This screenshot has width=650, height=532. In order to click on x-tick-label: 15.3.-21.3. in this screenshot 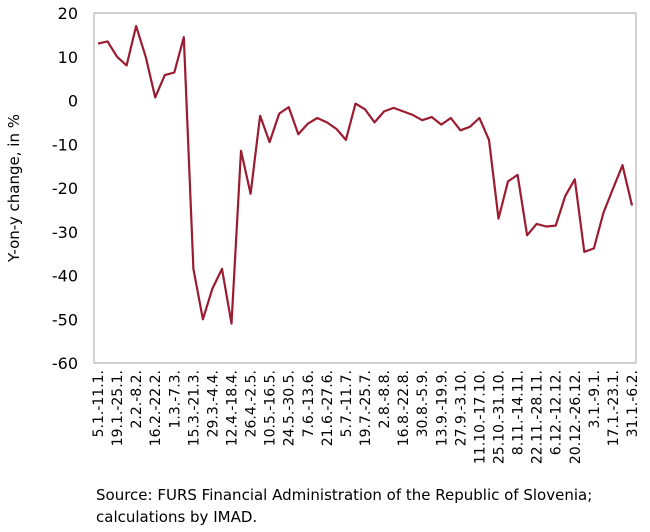, I will do `click(194, 408)`.